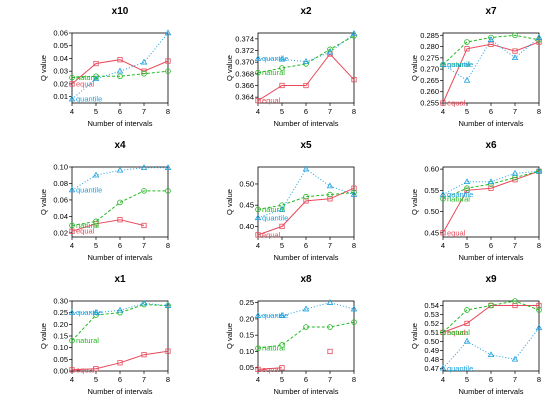  What do you see at coordinates (246, 302) in the screenshot?
I see `y-tick-label: 0.25` at bounding box center [246, 302].